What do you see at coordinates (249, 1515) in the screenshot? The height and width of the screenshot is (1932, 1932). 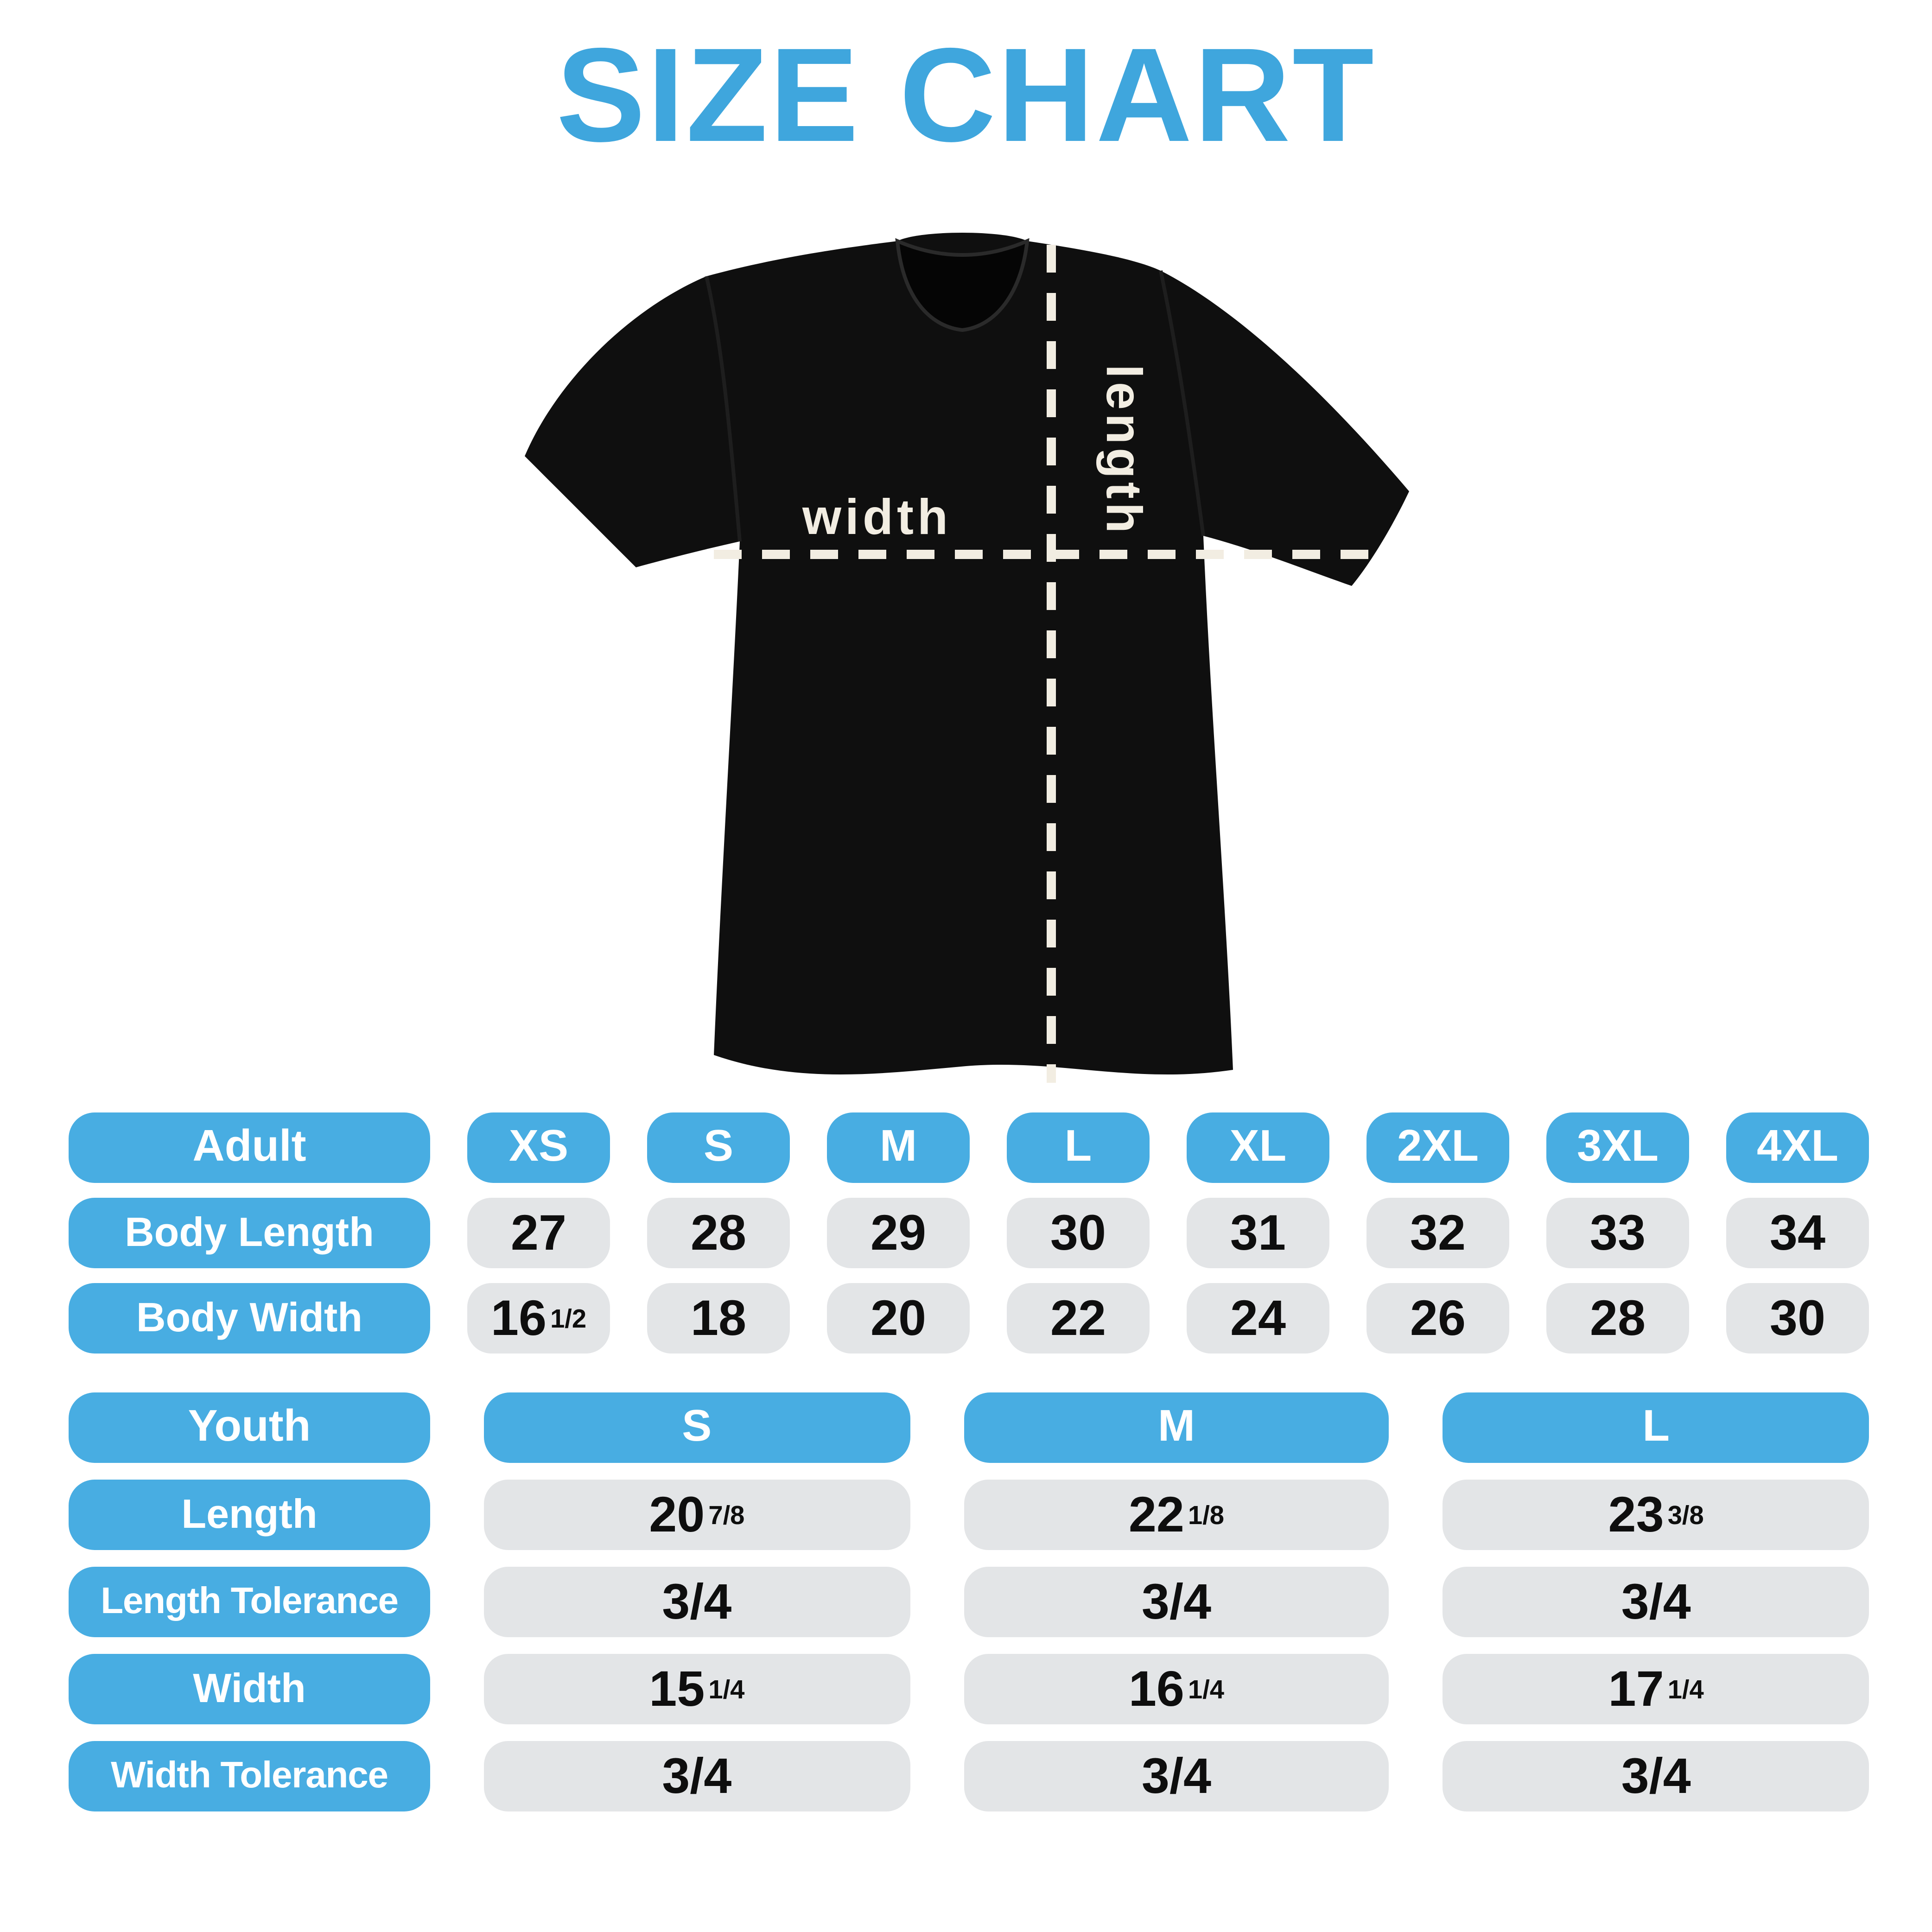 I see `row-label-length: Length` at bounding box center [249, 1515].